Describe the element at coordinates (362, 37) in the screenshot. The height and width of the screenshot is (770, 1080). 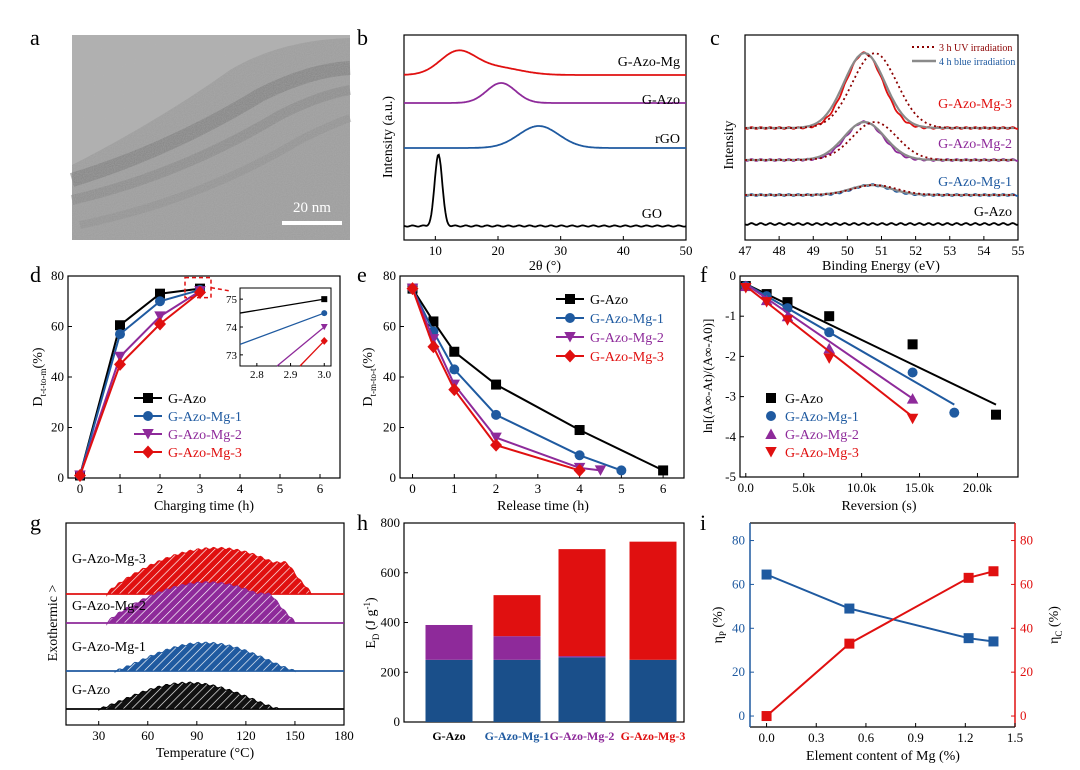
I see `panel-label-b: b` at that location.